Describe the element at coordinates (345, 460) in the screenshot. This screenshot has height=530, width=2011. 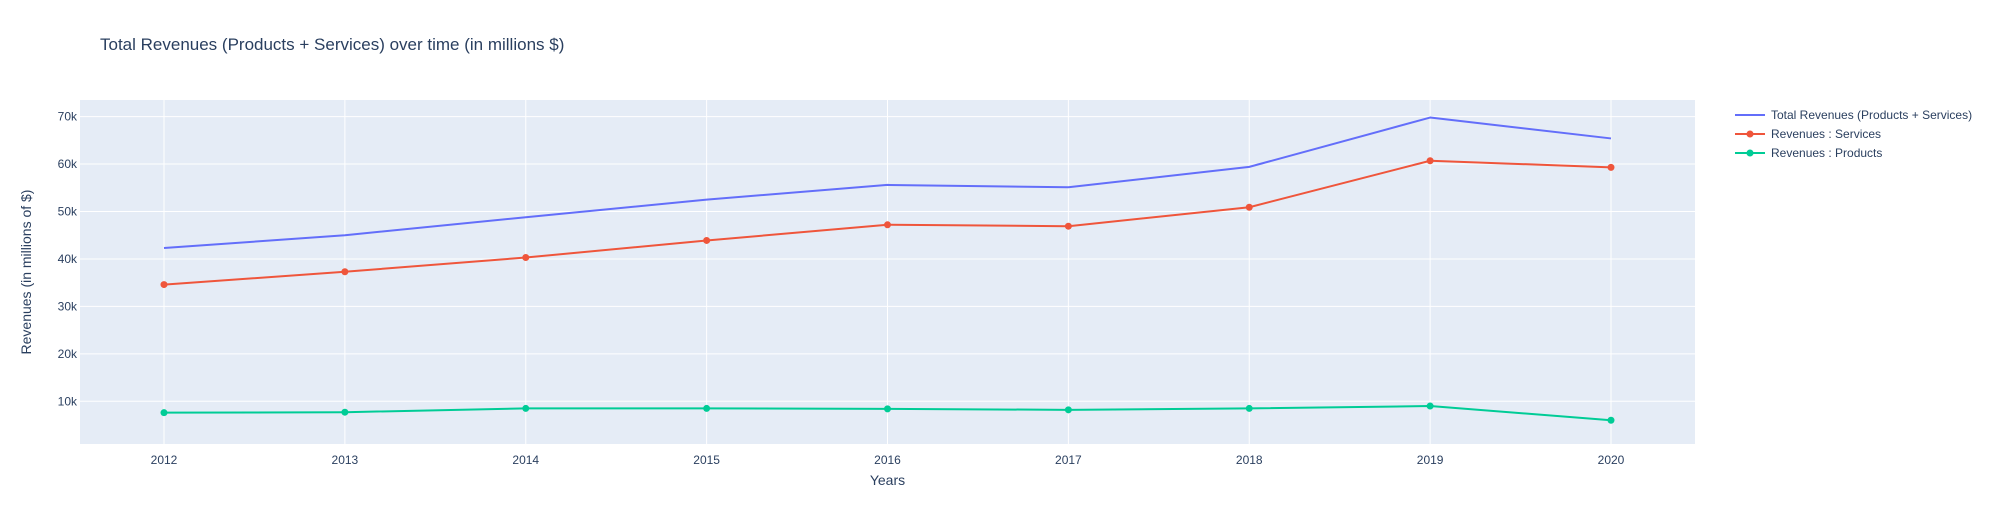
I see `x-tick-label: 2013` at that location.